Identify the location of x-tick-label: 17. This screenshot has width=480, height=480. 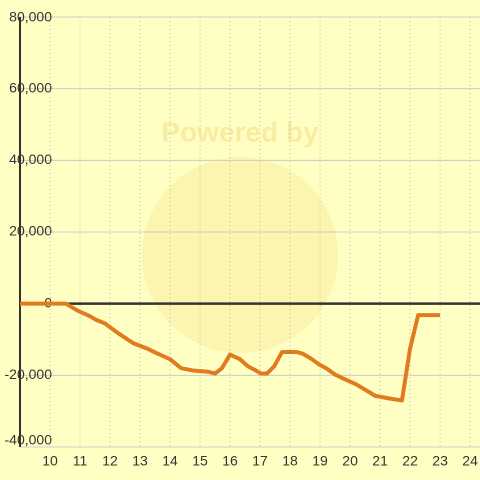
(260, 461).